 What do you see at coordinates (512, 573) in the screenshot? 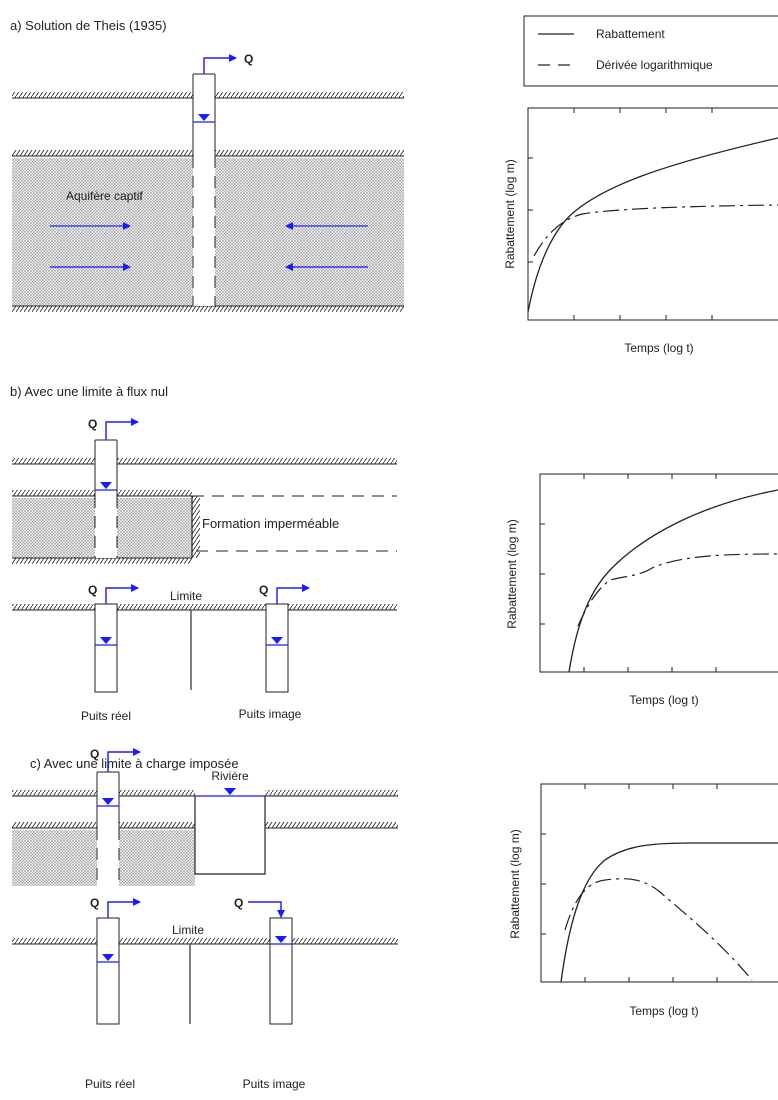
I see `plot-b-ylabel: Rabattement (log m)` at bounding box center [512, 573].